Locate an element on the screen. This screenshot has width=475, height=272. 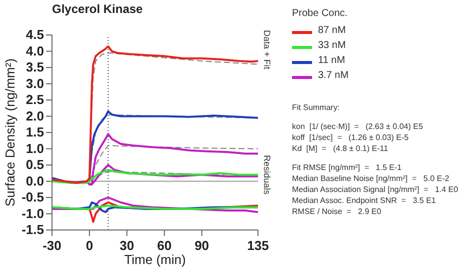
x-tick-label: 0 is located at coordinates (90, 245).